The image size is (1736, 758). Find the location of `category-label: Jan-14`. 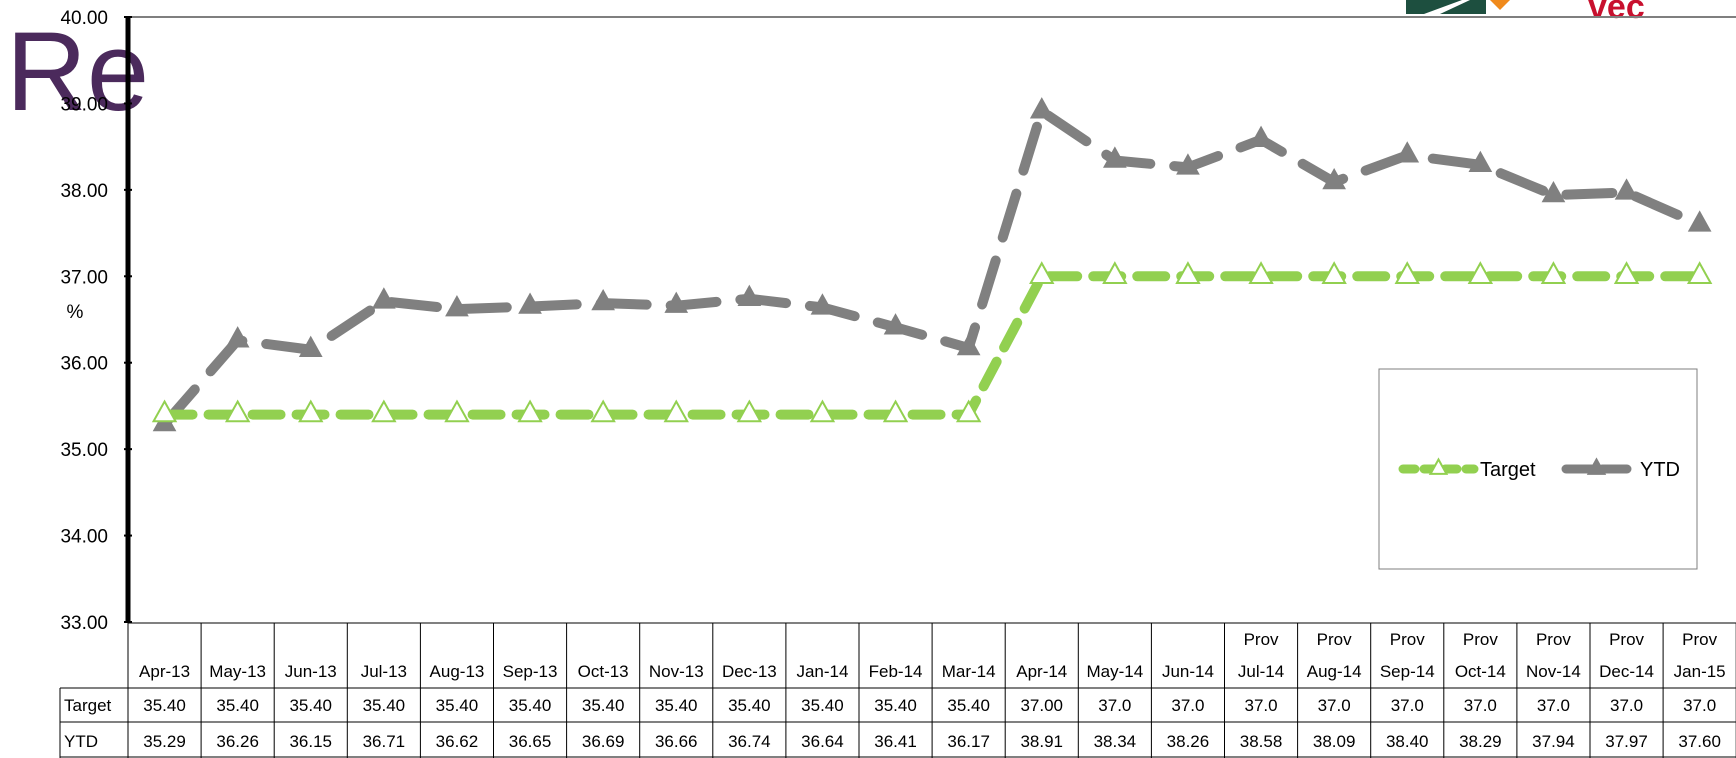

category-label: Jan-14 is located at coordinates (822, 671).